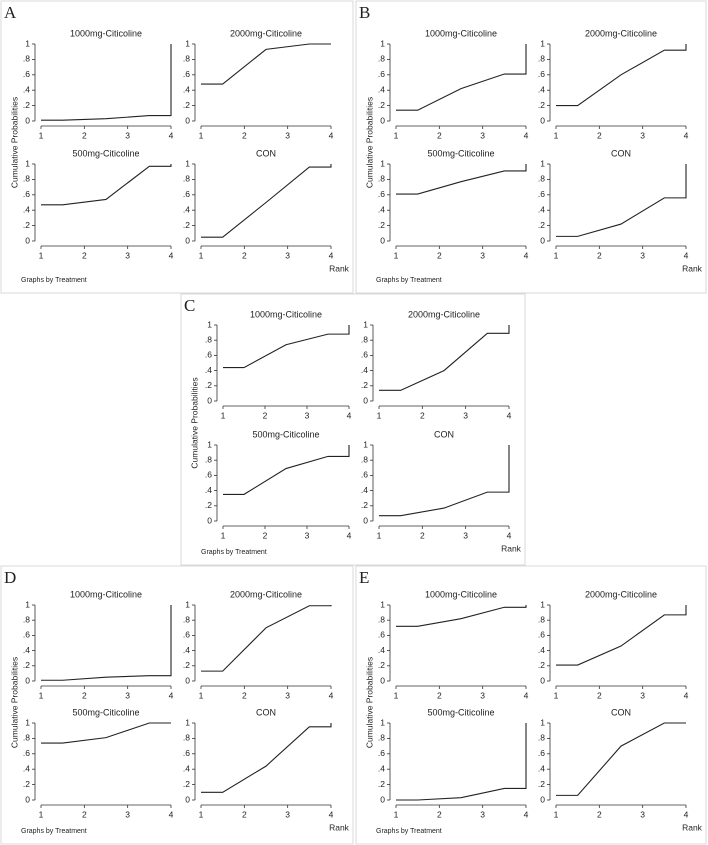 The width and height of the screenshot is (708, 845). I want to click on subplot-title: 2000mg-Citicoline, so click(621, 33).